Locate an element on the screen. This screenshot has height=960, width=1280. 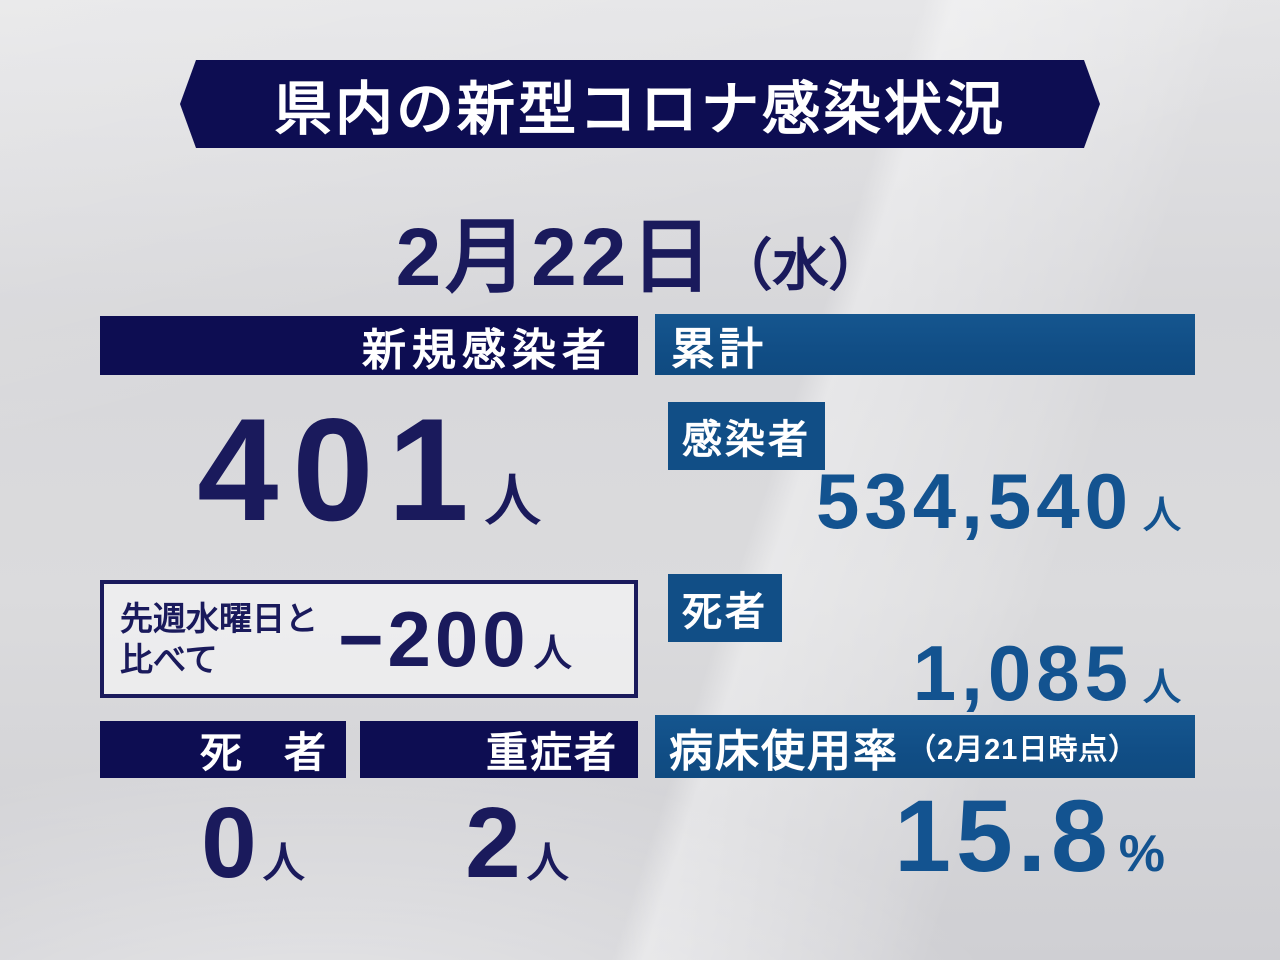
bed-usage-unit: % is located at coordinates (1141, 854).